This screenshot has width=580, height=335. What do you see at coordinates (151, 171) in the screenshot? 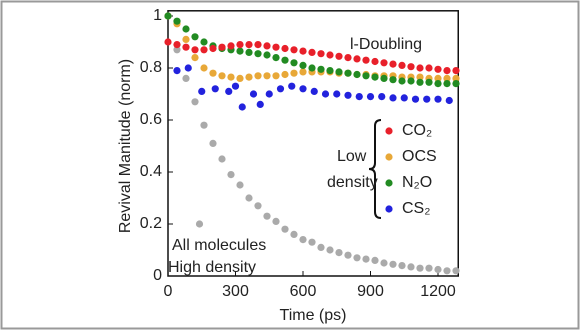
I see `y-tick-label: 0.4` at bounding box center [151, 171].